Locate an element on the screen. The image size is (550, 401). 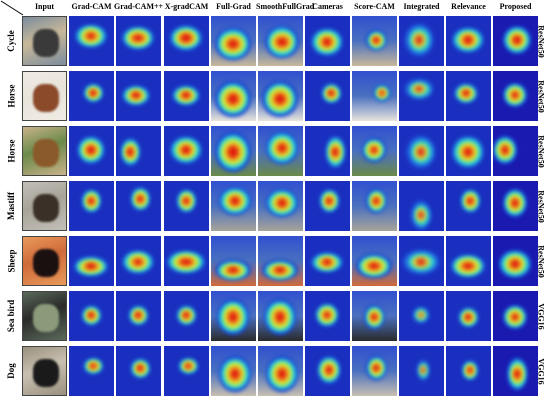
column-header-8: Integrated is located at coordinates (421, 6).